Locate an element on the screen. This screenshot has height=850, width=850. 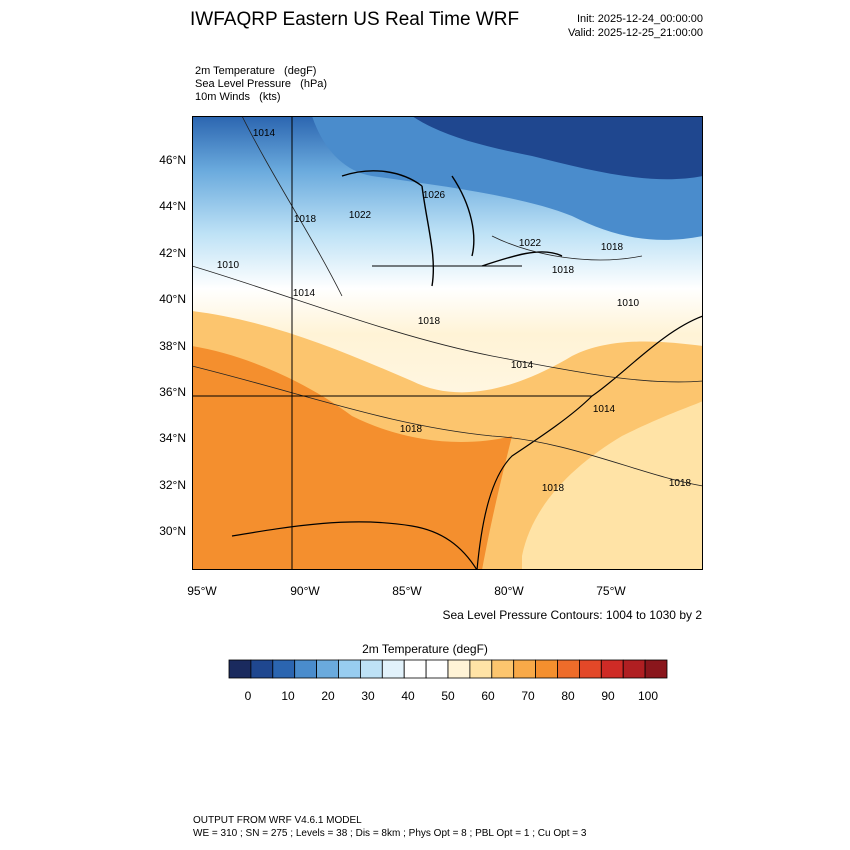
init-time: Init: 2025-12-24_00:00:00 is located at coordinates (640, 19).